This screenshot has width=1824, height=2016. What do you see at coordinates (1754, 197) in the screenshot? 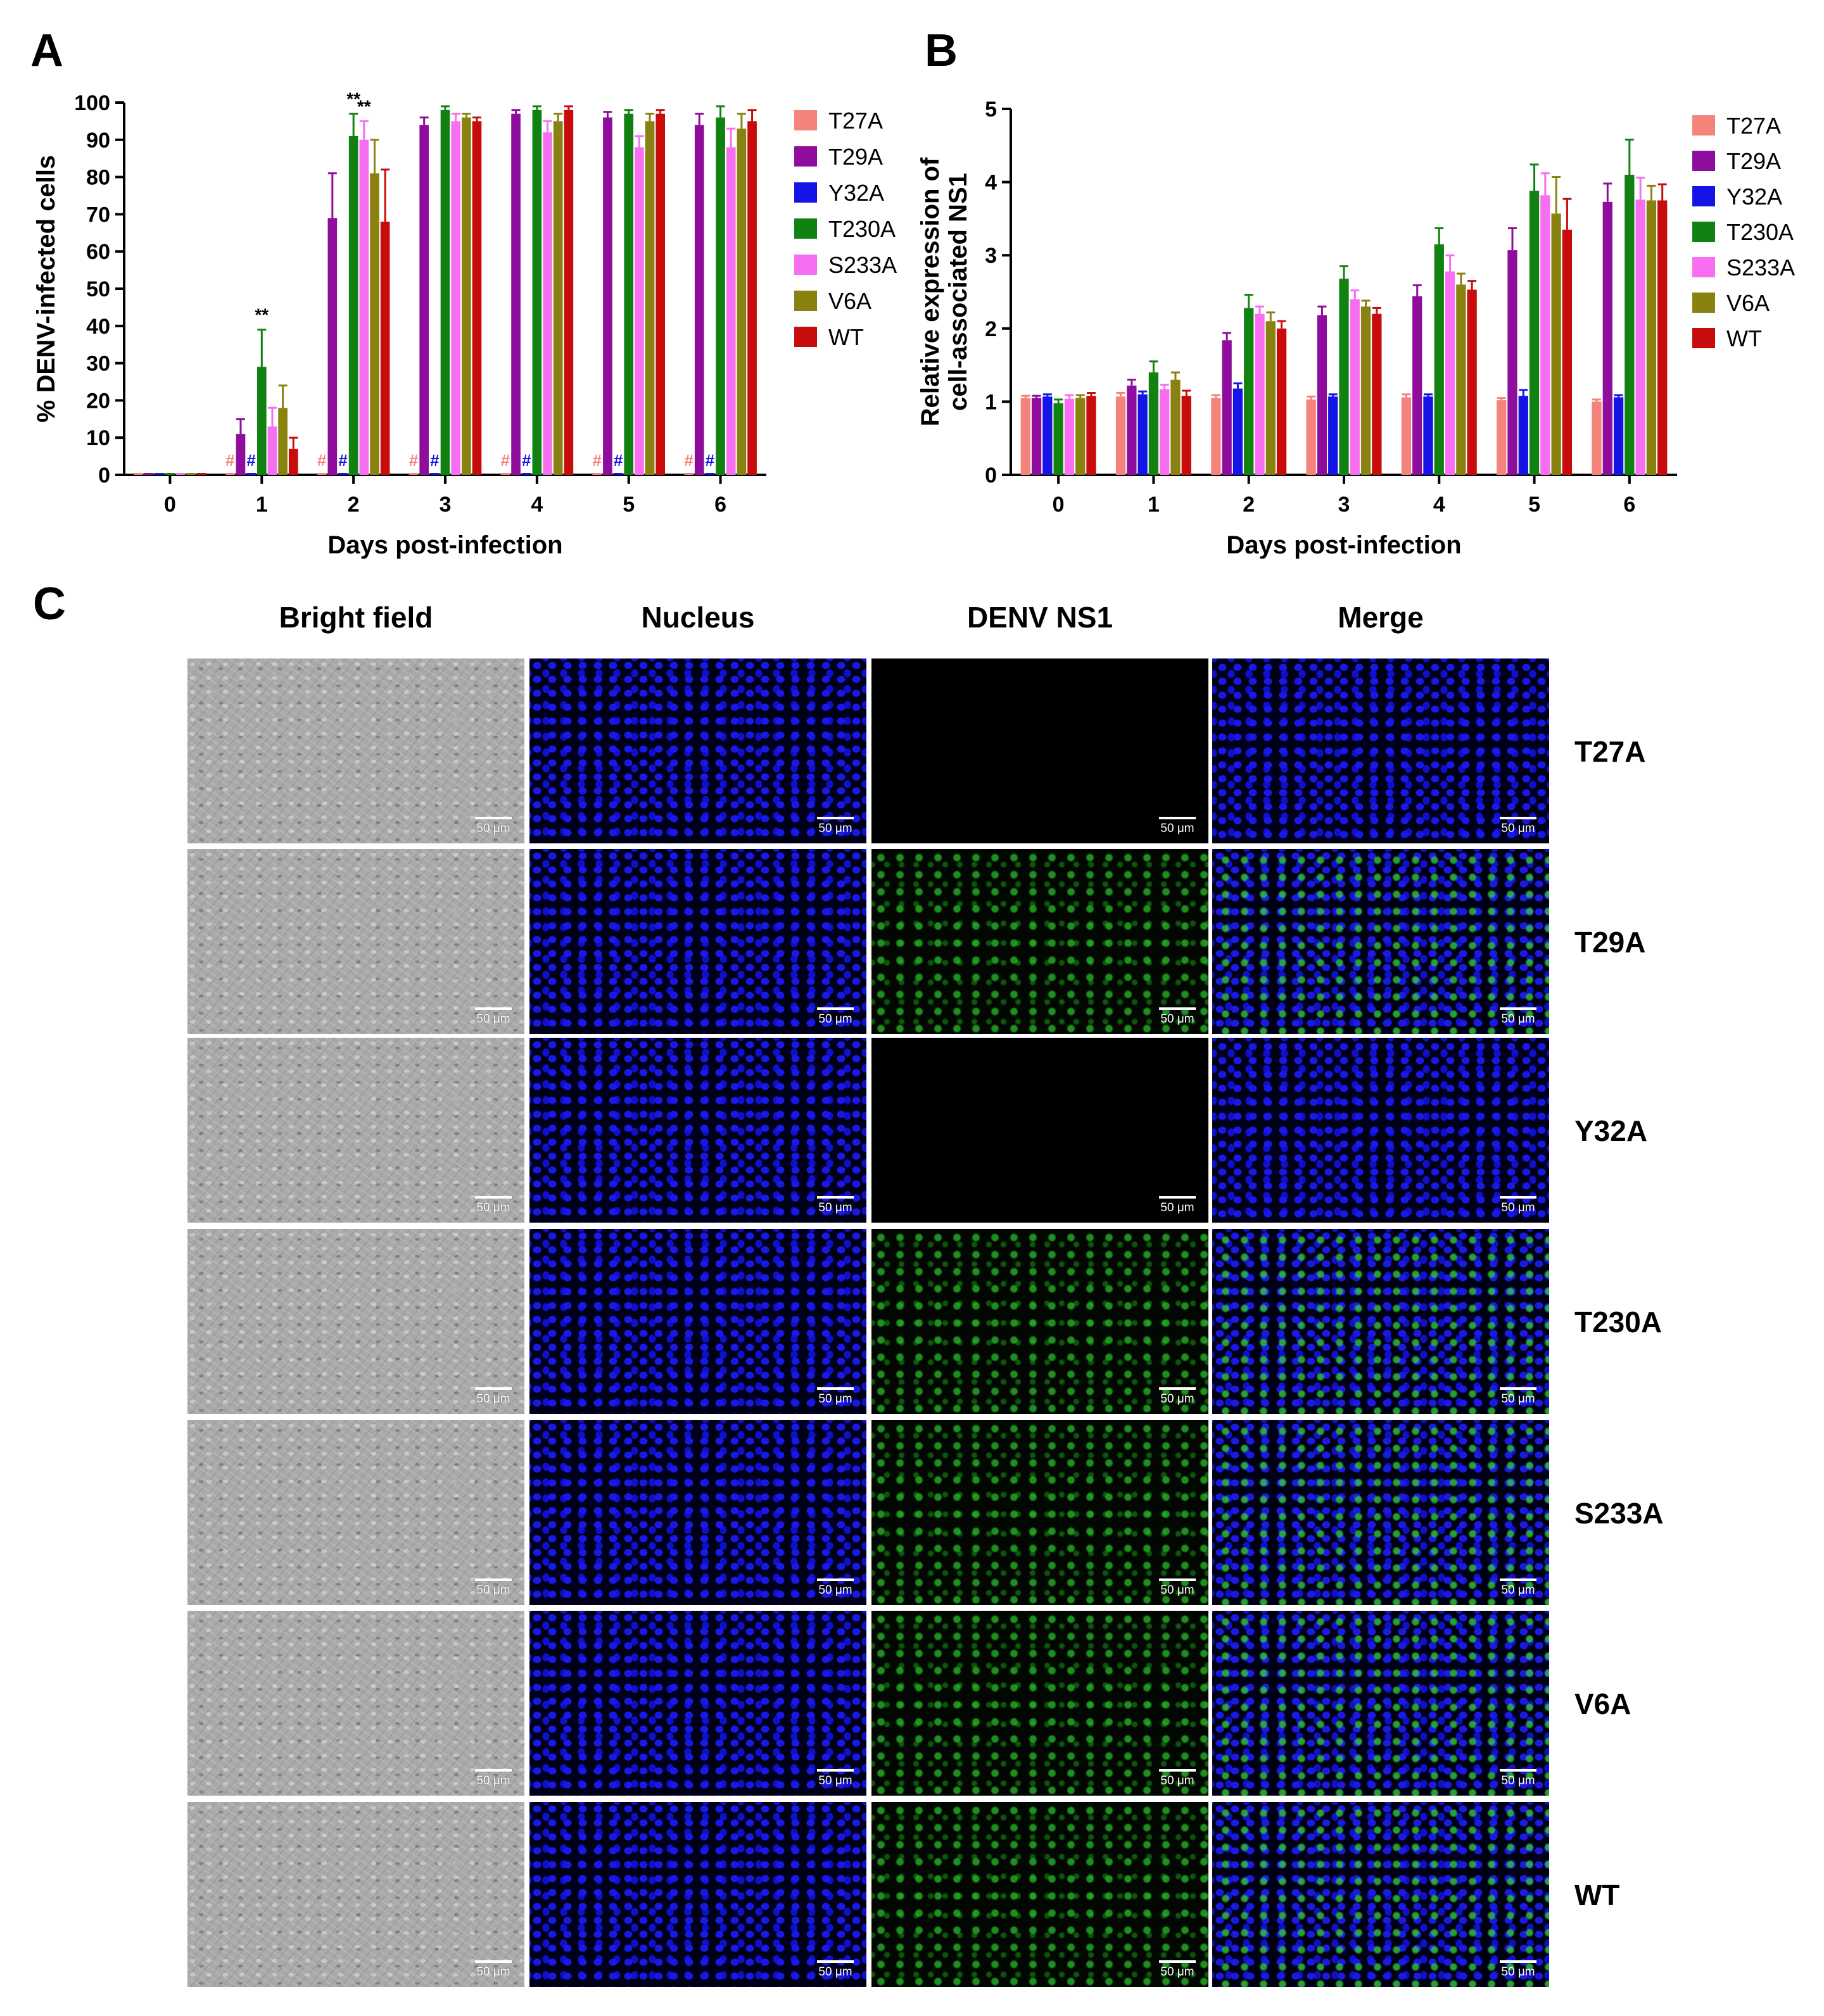
I see `legend-label-y32a: Y32A` at bounding box center [1754, 197].